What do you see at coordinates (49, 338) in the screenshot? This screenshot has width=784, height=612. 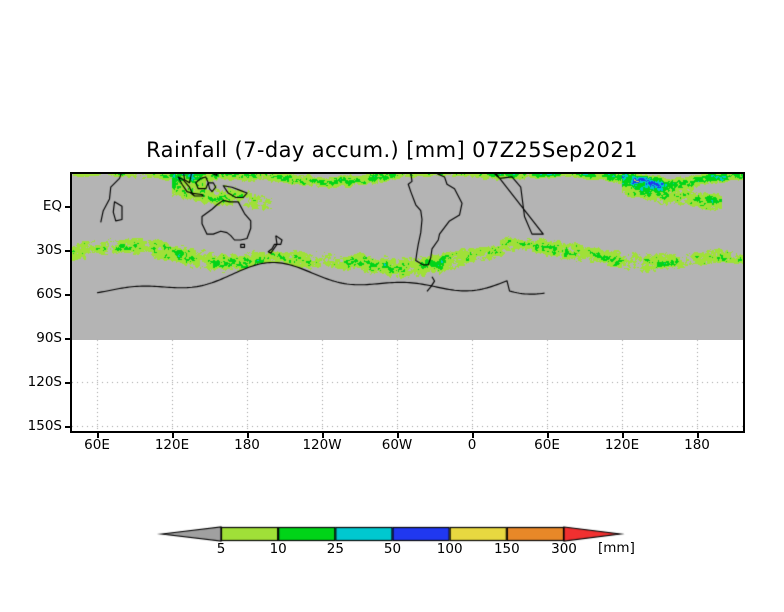 I see `y-axis-label-90s: 90S` at bounding box center [49, 338].